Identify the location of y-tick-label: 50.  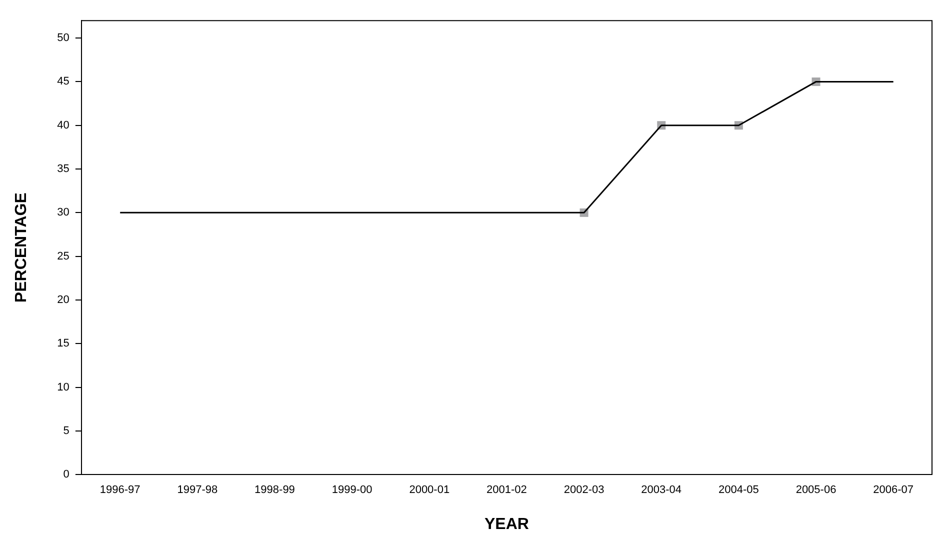
(63, 38).